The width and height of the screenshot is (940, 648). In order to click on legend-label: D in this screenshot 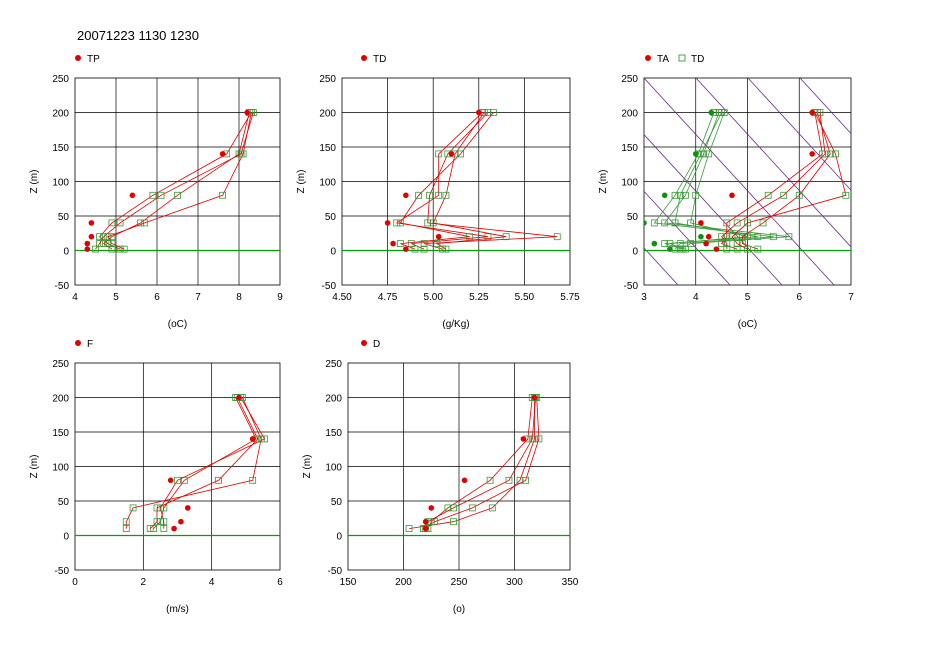, I will do `click(376, 344)`.